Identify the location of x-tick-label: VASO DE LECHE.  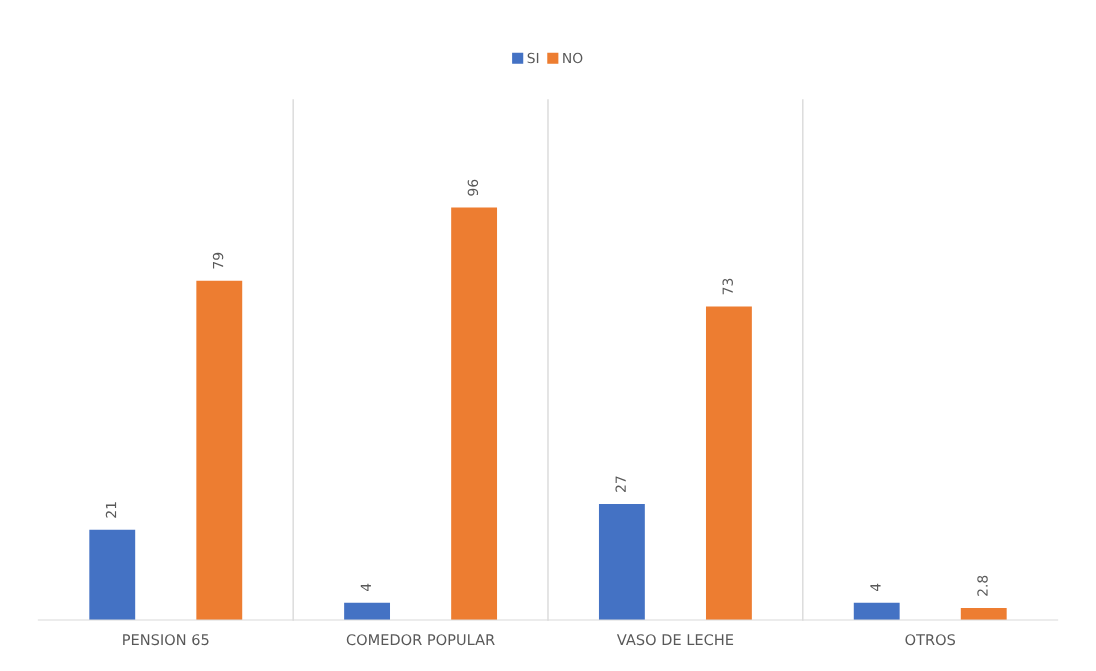
(675, 640).